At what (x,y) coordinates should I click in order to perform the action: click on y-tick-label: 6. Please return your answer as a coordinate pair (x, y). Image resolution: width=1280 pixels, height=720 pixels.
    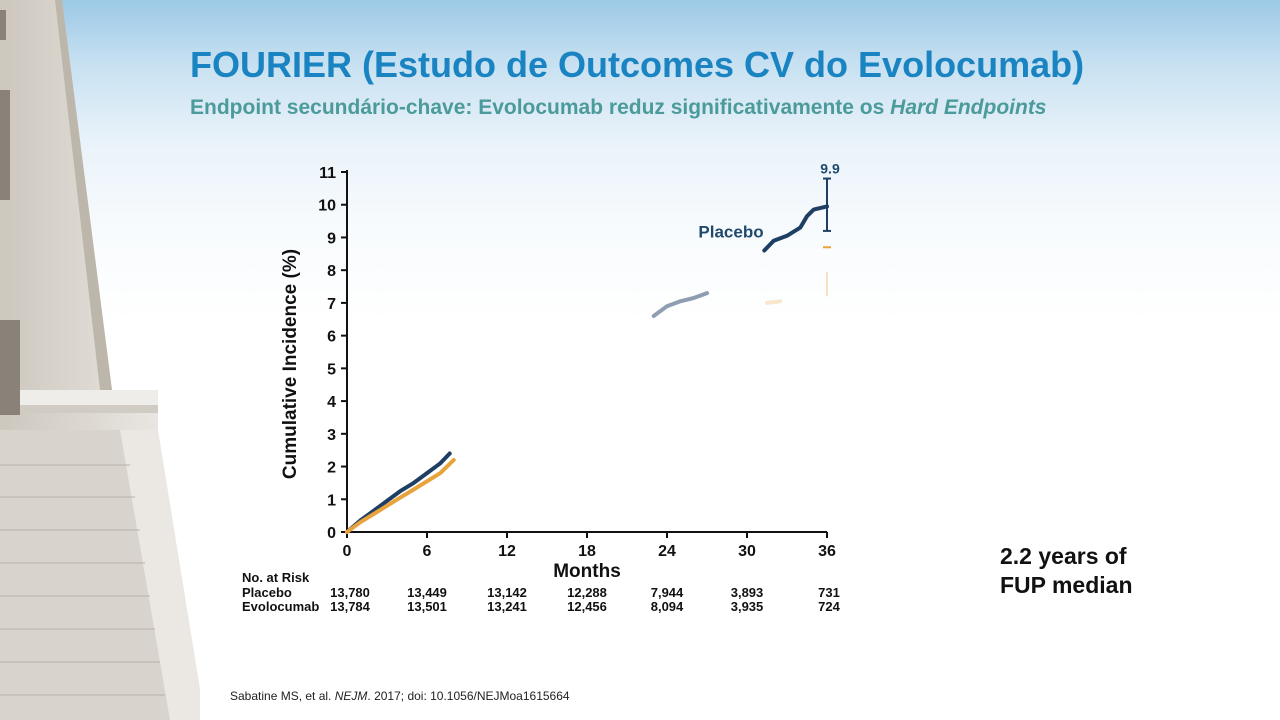
    Looking at the image, I should click on (331, 337).